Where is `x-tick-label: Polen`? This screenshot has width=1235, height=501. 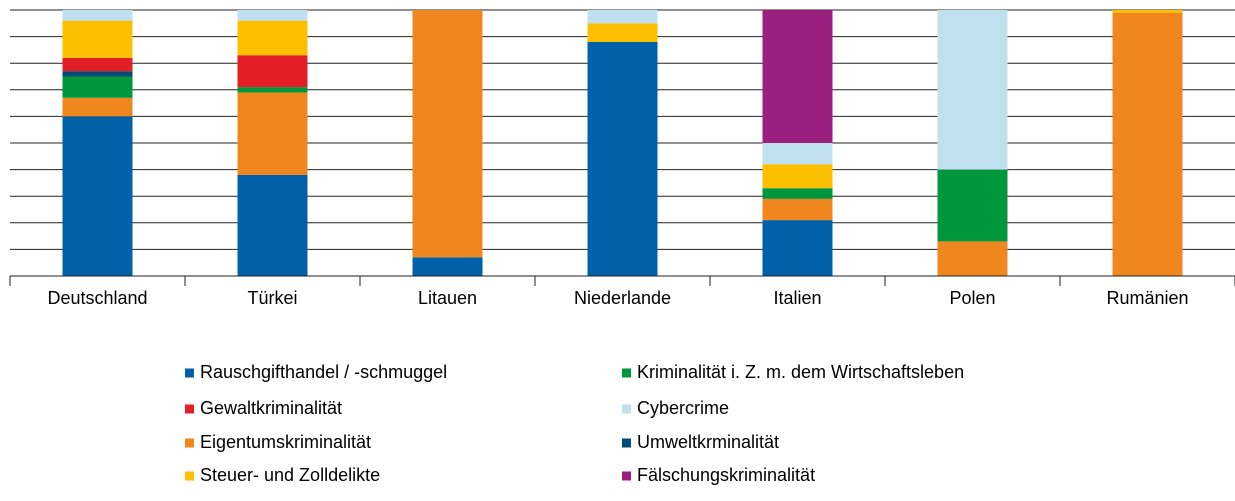 x-tick-label: Polen is located at coordinates (972, 298).